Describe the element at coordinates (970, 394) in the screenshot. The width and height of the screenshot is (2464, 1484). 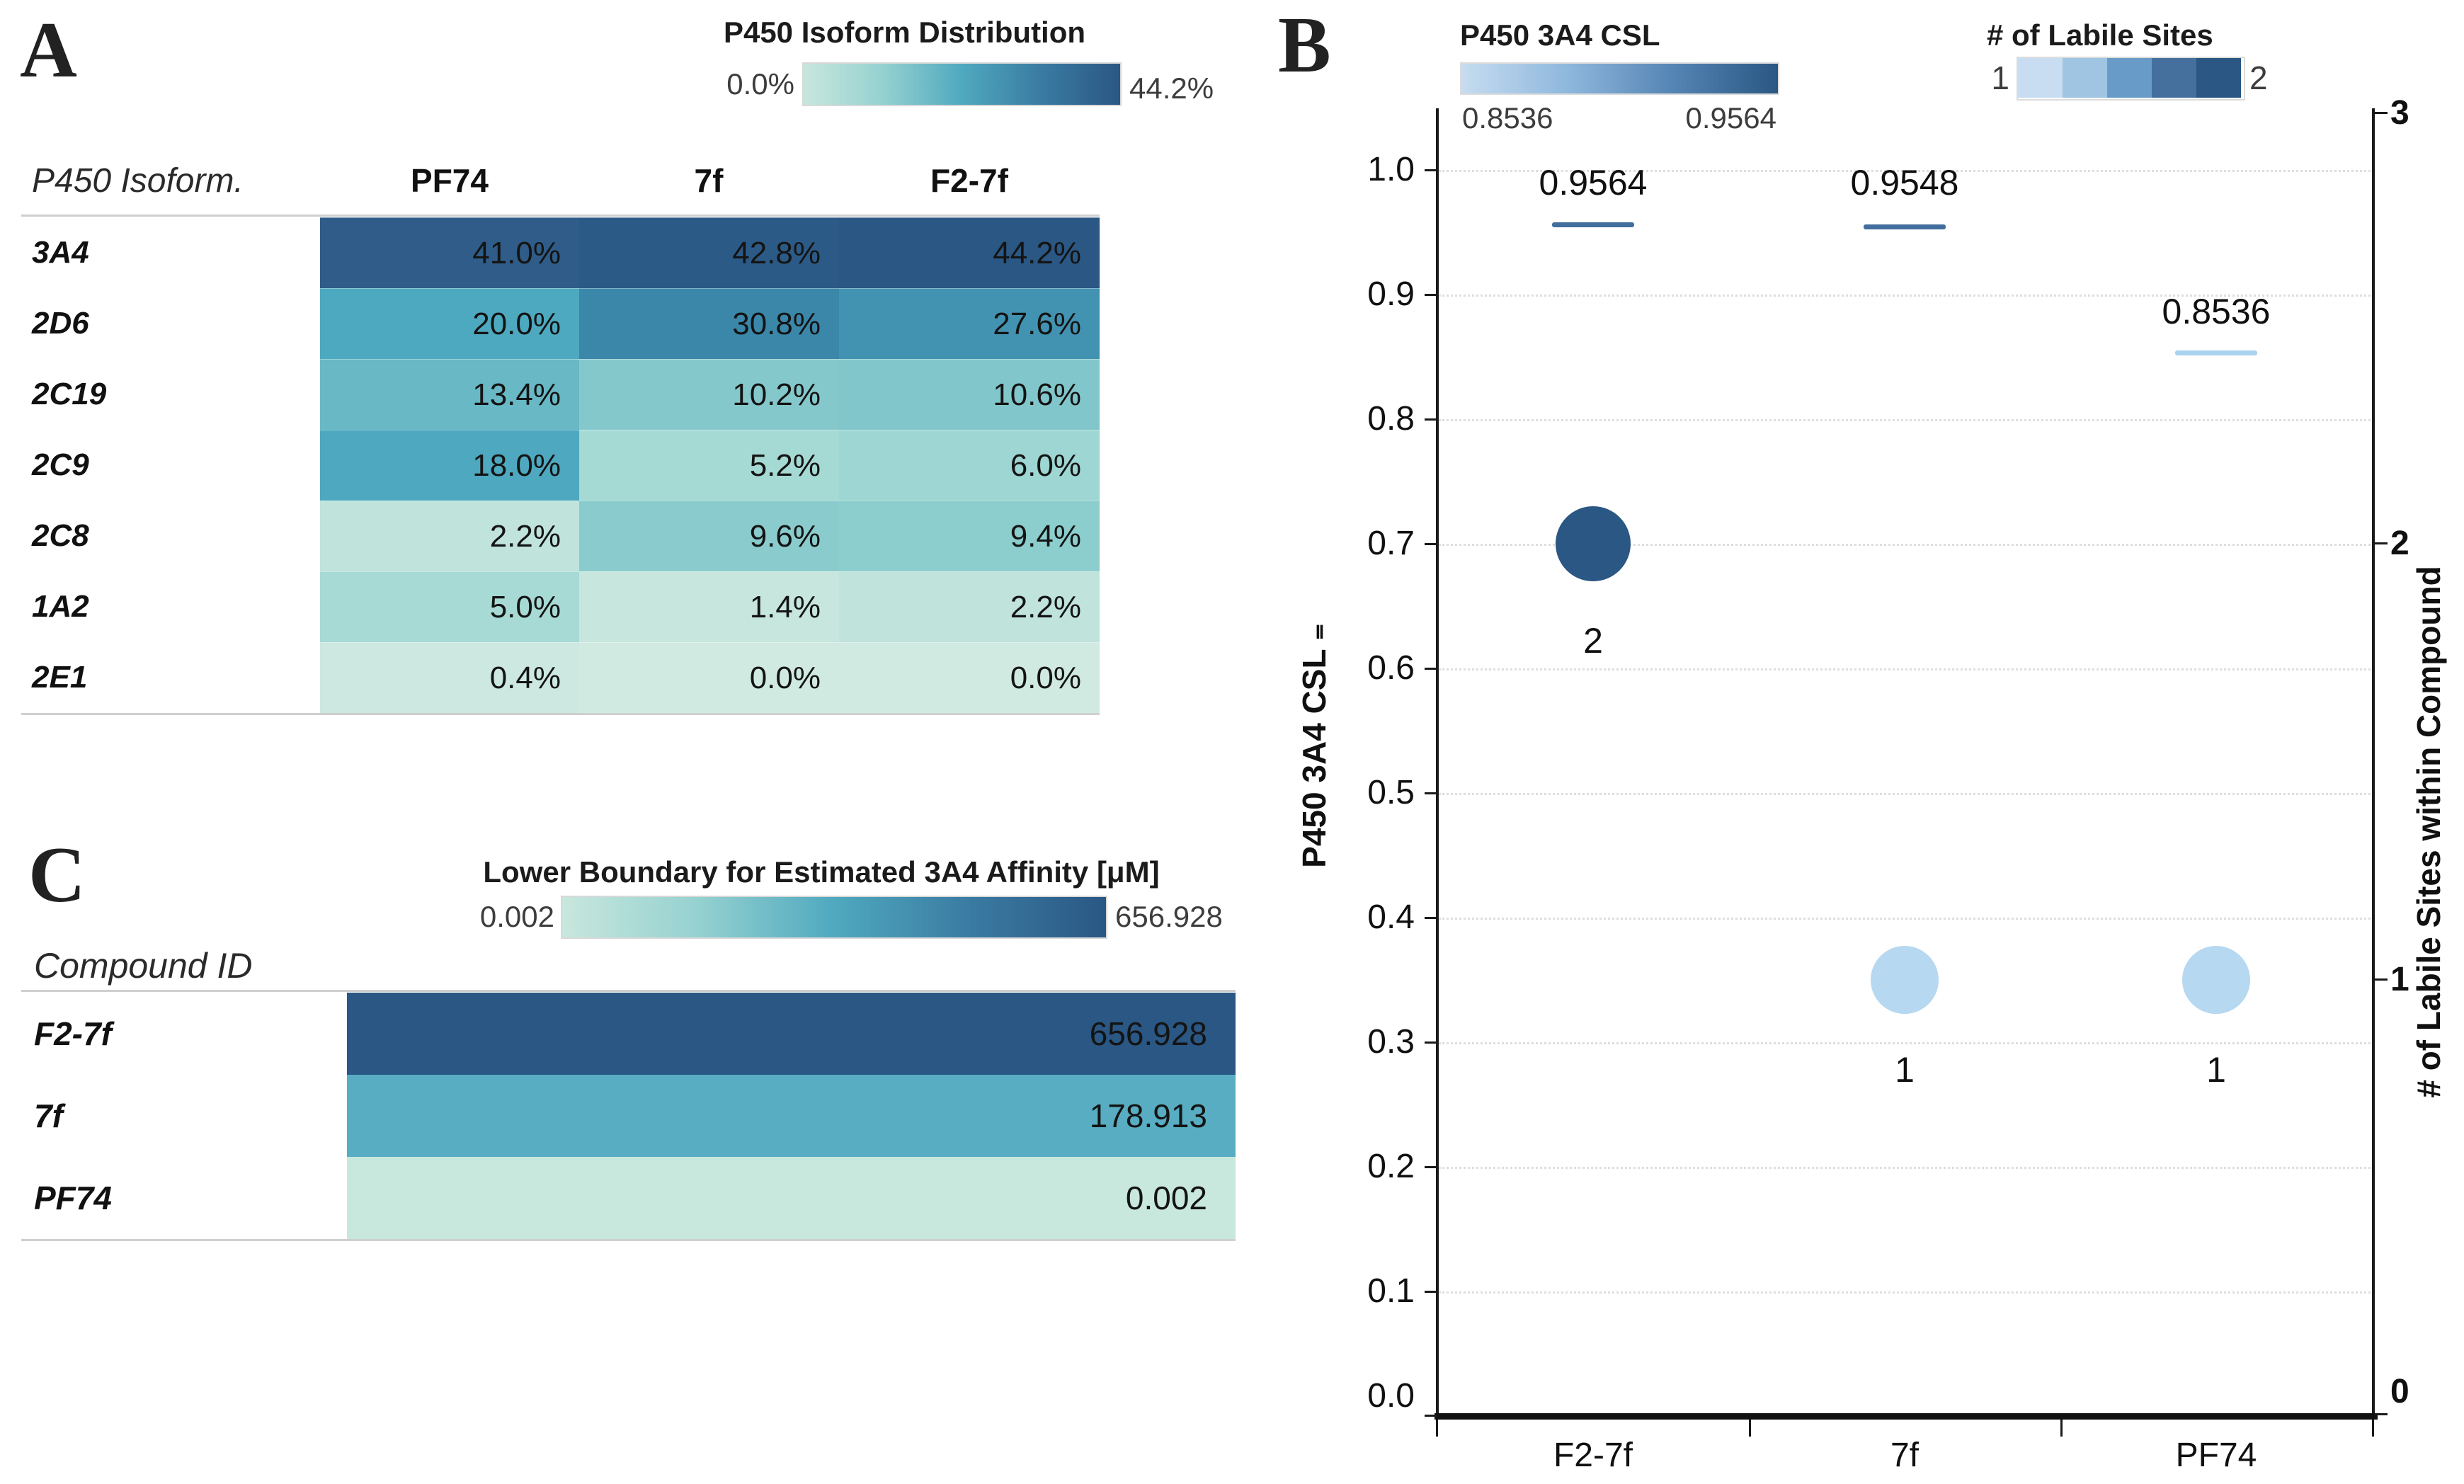
I see `heatmap-cell: 10.6%` at that location.